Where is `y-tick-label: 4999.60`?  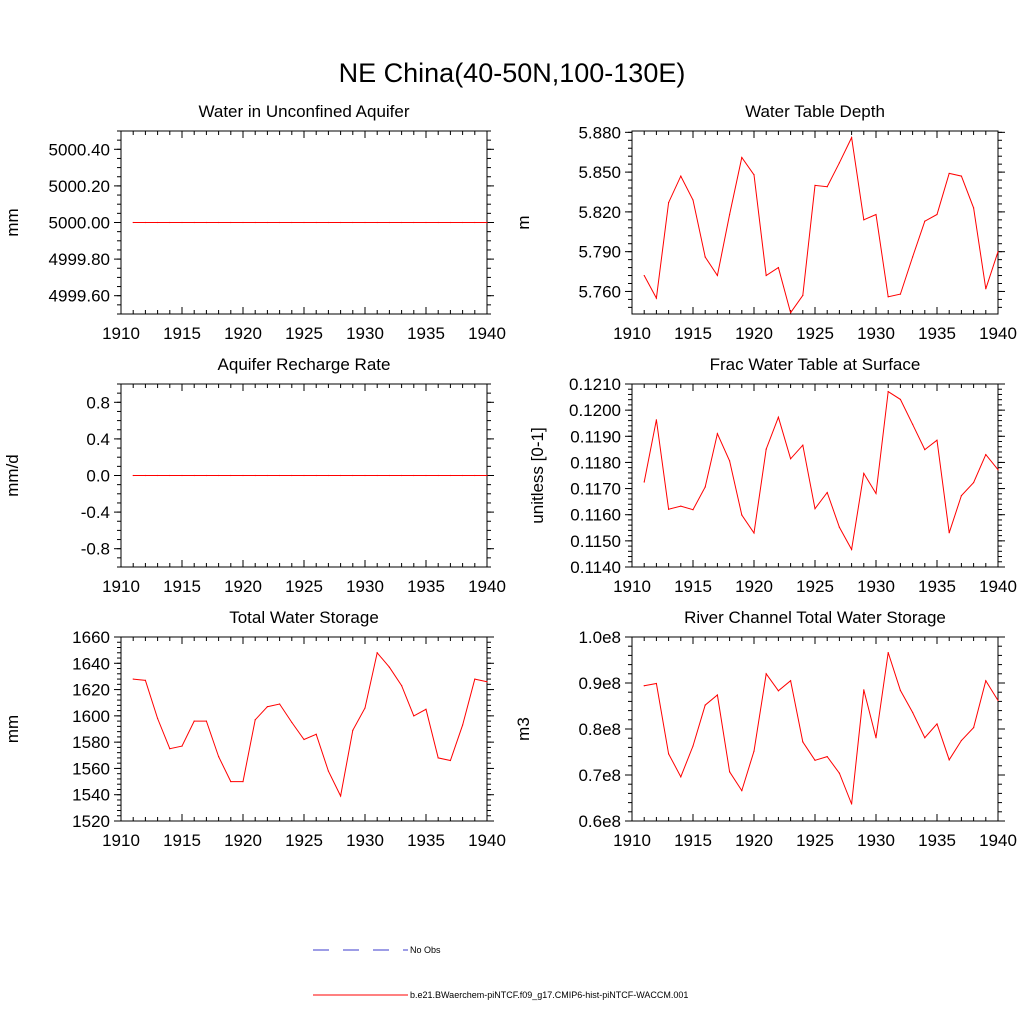
y-tick-label: 4999.60 is located at coordinates (79, 296).